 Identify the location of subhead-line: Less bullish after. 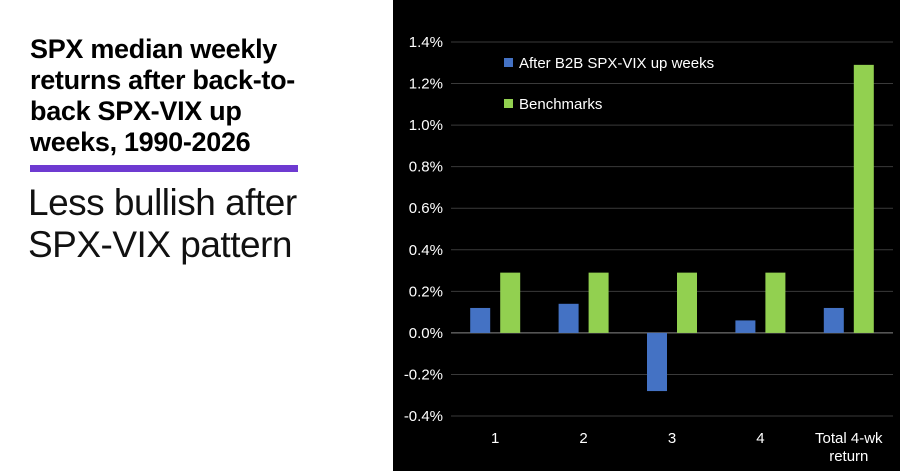
(162, 202).